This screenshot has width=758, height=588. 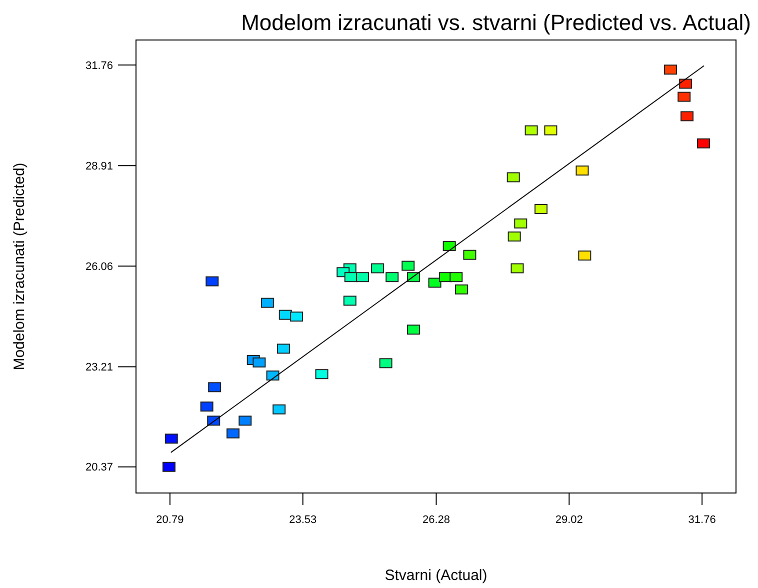 What do you see at coordinates (99, 66) in the screenshot?
I see `y-tick-label: 31.76` at bounding box center [99, 66].